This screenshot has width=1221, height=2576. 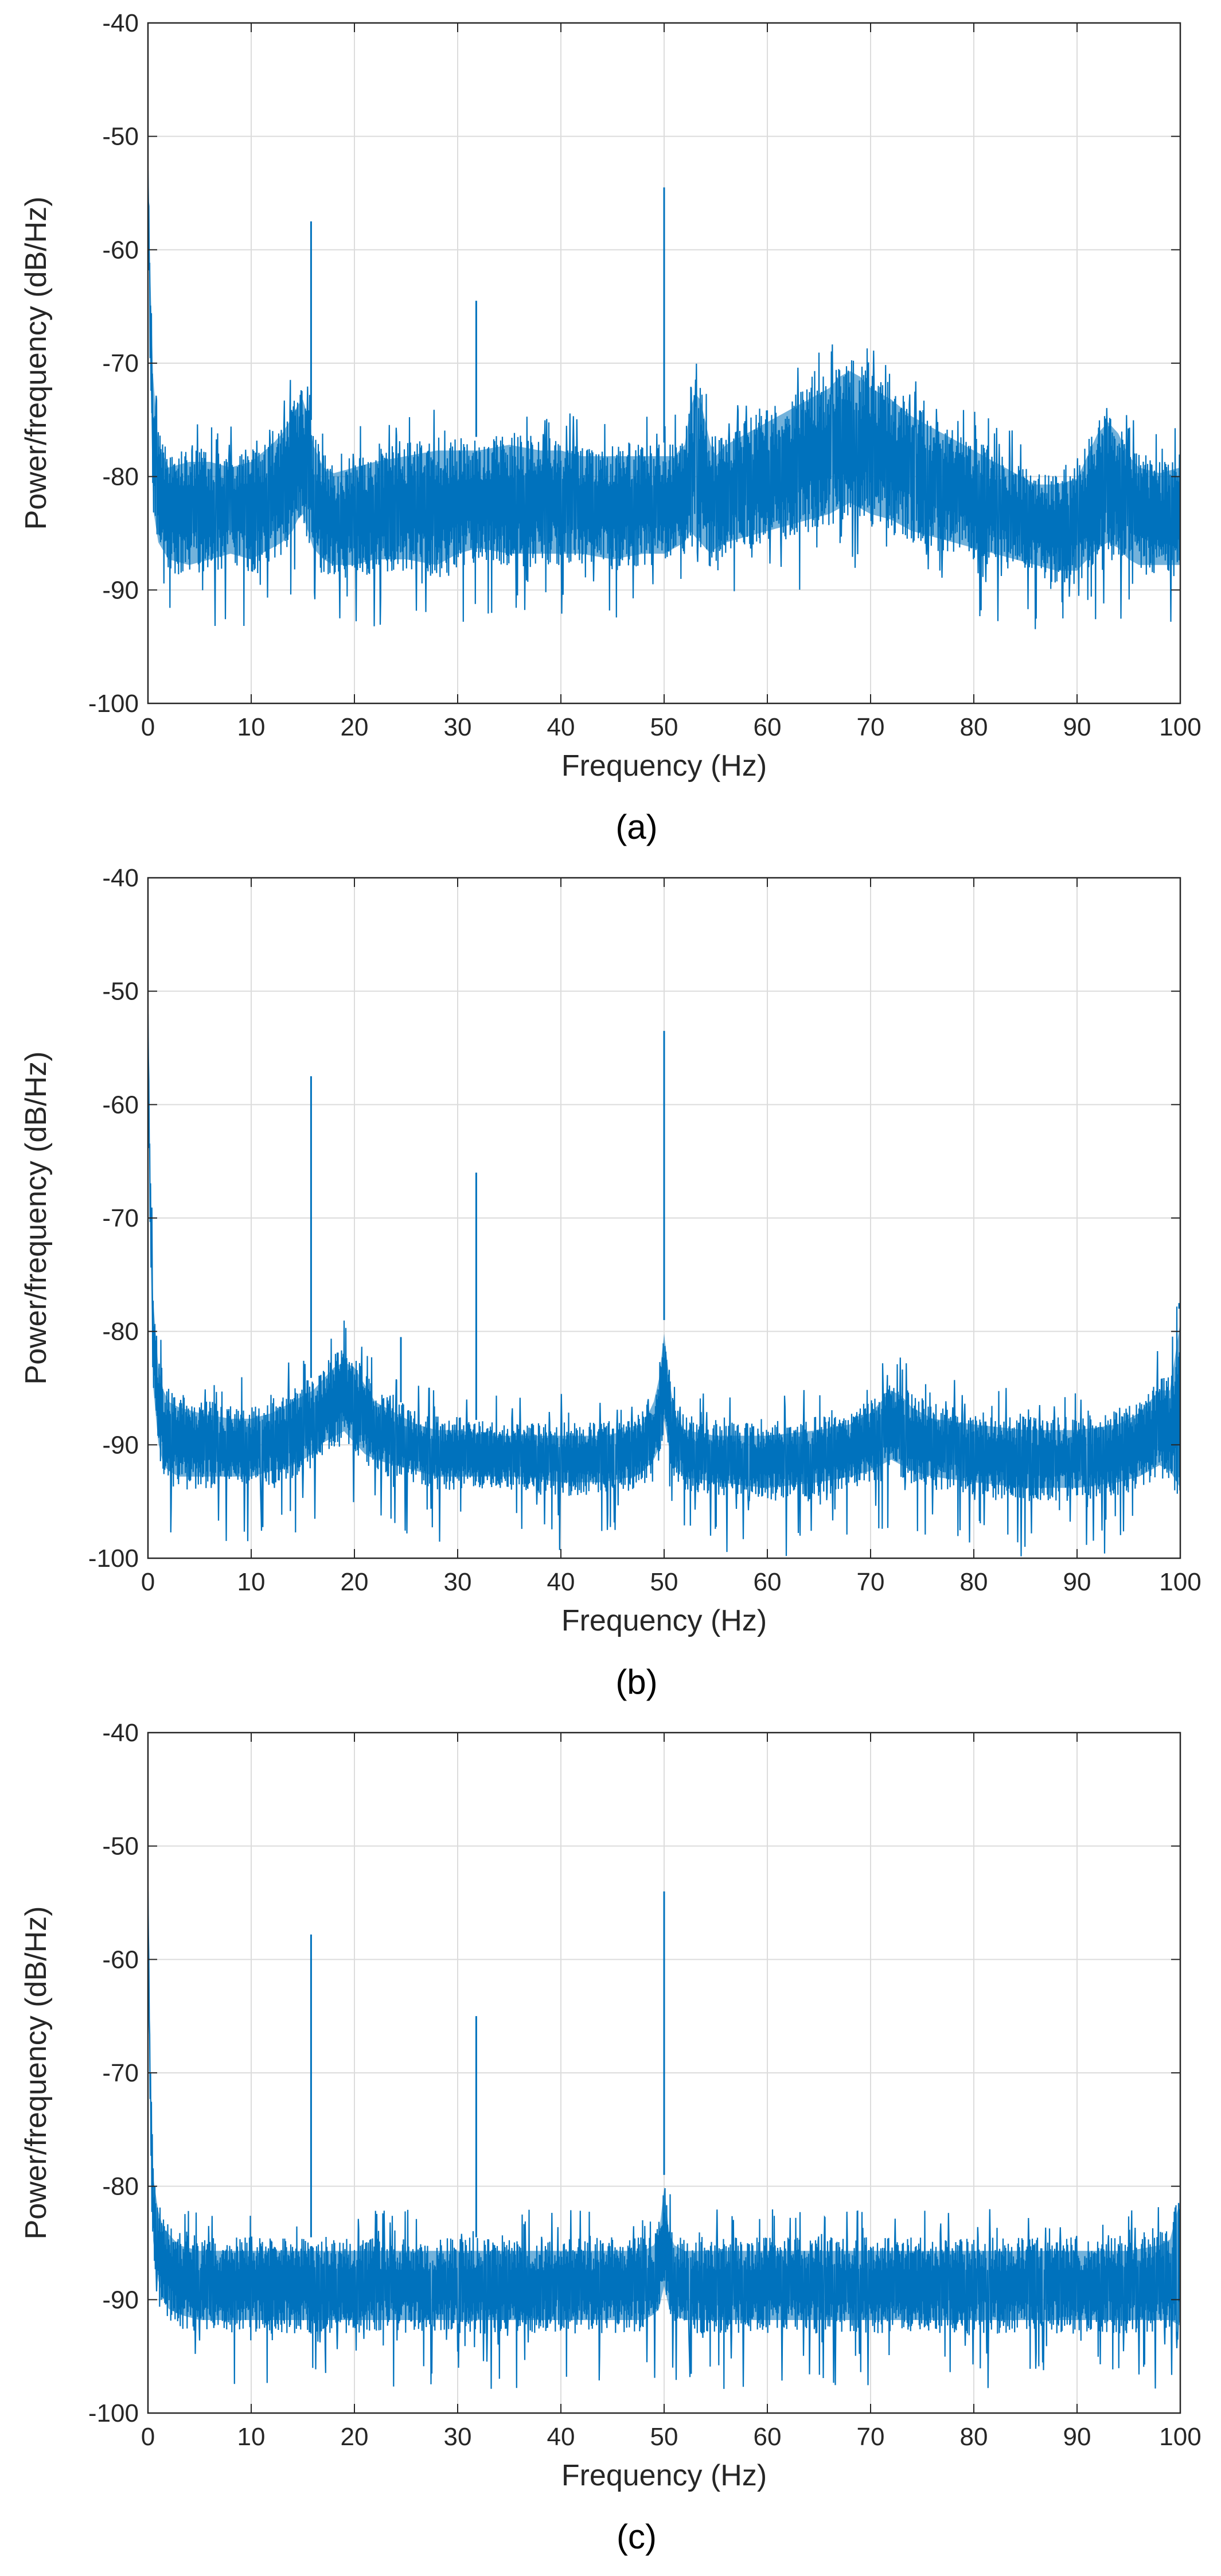 I want to click on panel-caption: (c), so click(x=637, y=2536).